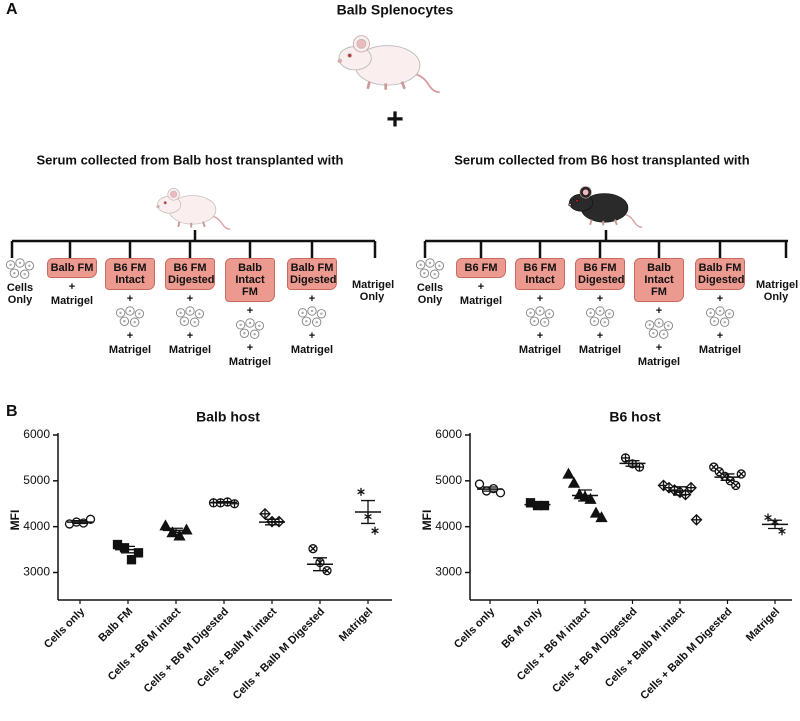 This screenshot has height=721, width=800. What do you see at coordinates (372, 291) in the screenshot?
I see `condition: Matrigel Only` at bounding box center [372, 291].